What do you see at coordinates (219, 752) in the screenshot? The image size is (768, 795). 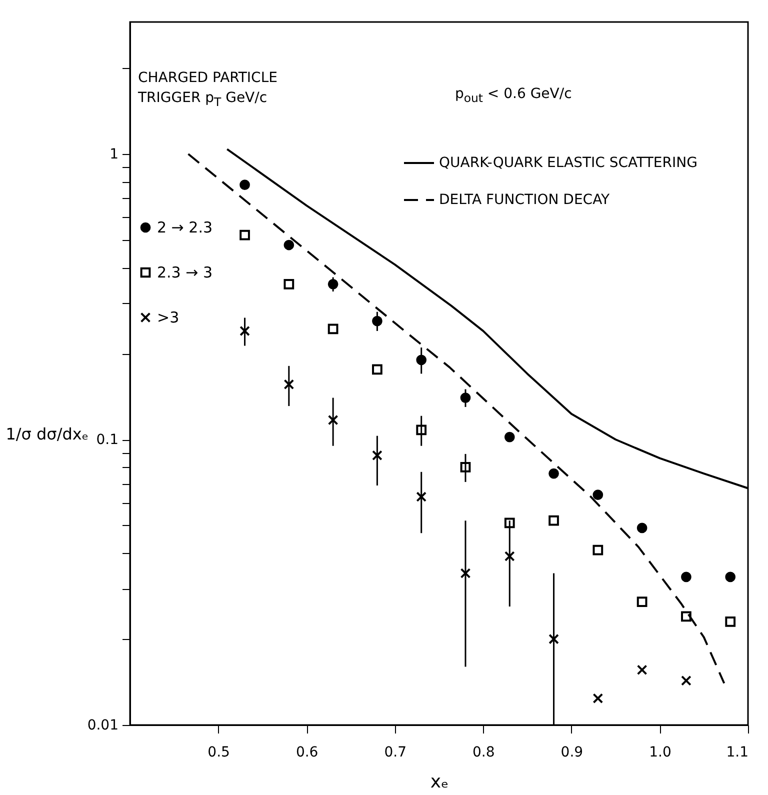 I see `x-tick-label: 0.5` at bounding box center [219, 752].